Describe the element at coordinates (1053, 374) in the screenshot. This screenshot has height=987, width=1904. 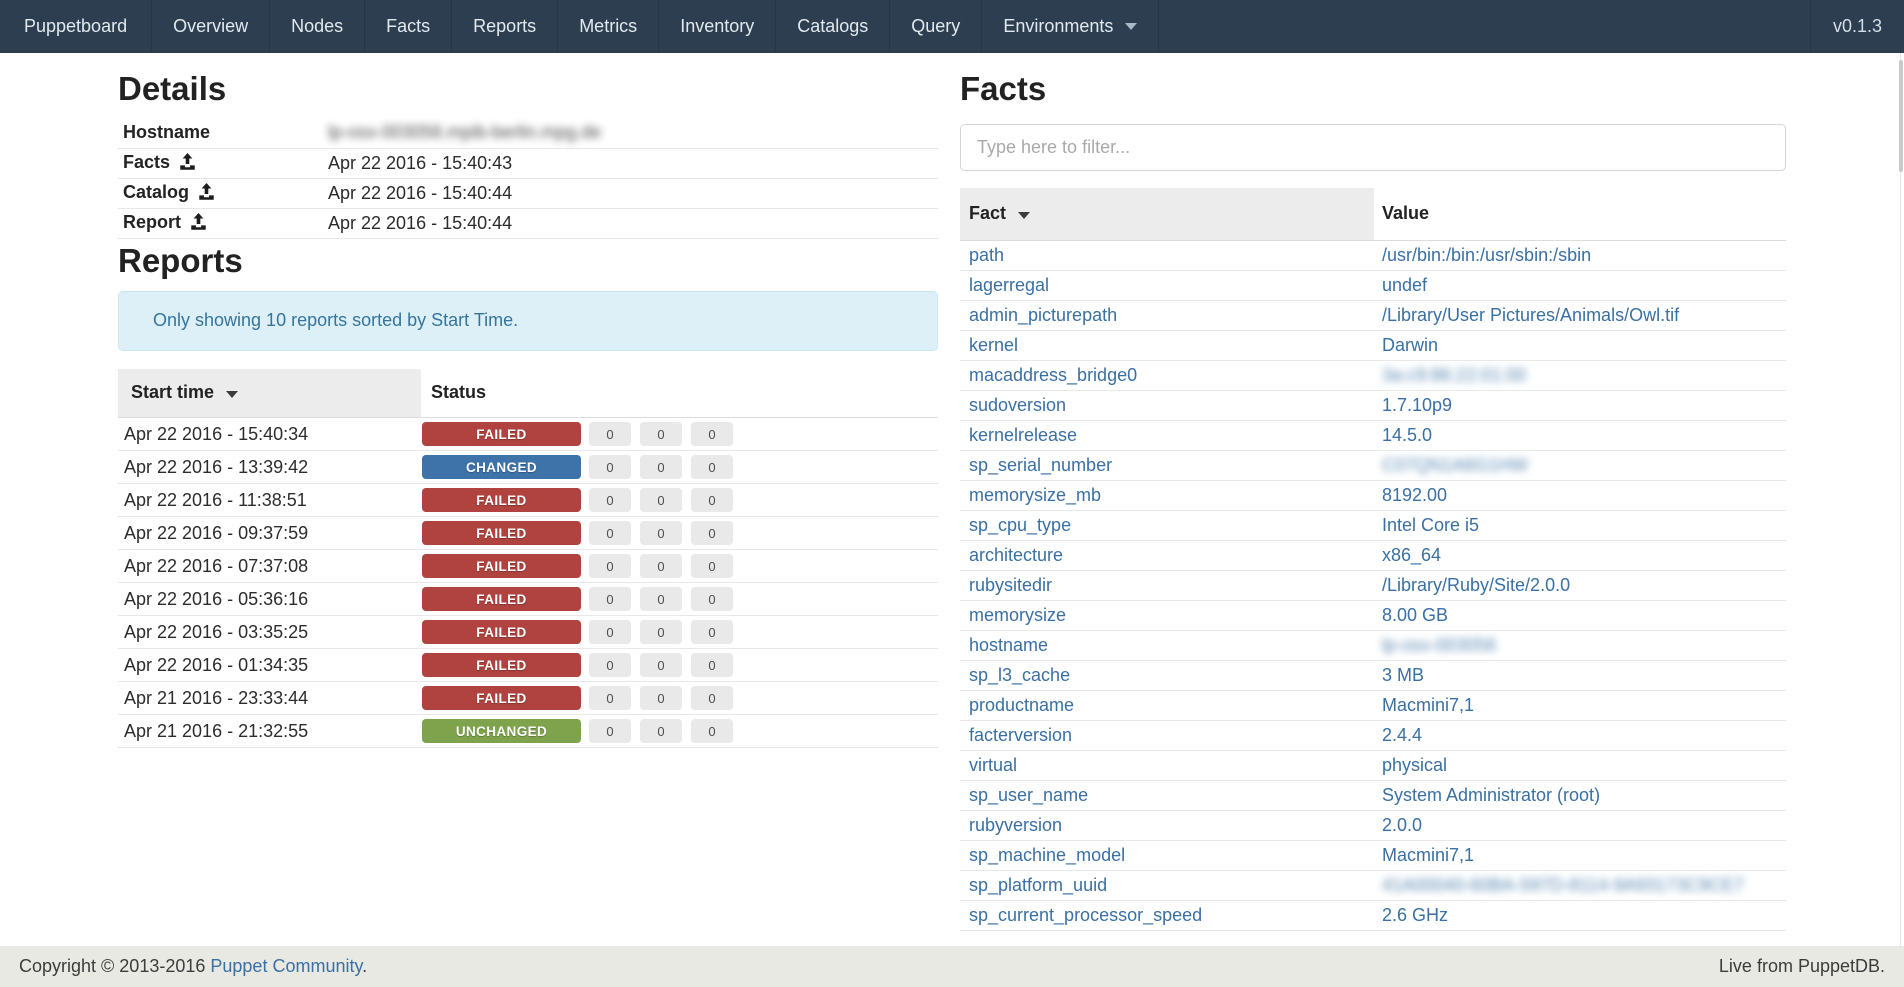
I see `fact-name-link: macaddress_bridge0` at that location.